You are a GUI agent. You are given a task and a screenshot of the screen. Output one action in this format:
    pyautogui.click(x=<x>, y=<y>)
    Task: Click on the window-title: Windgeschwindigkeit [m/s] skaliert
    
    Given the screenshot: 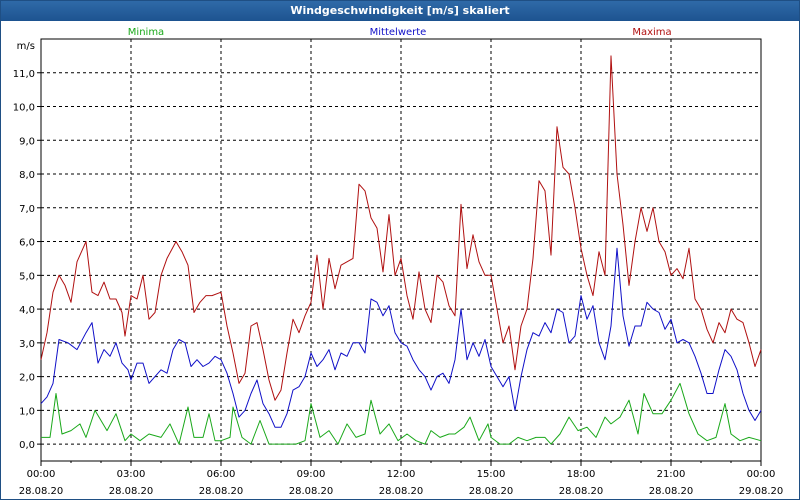 What is the action you would take?
    pyautogui.click(x=400, y=11)
    